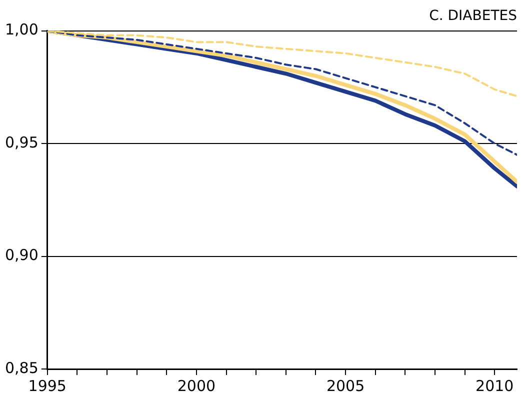 Image resolution: width=531 pixels, height=401 pixels. Describe the element at coordinates (21, 142) in the screenshot. I see `y-tick-label: 0,95` at that location.